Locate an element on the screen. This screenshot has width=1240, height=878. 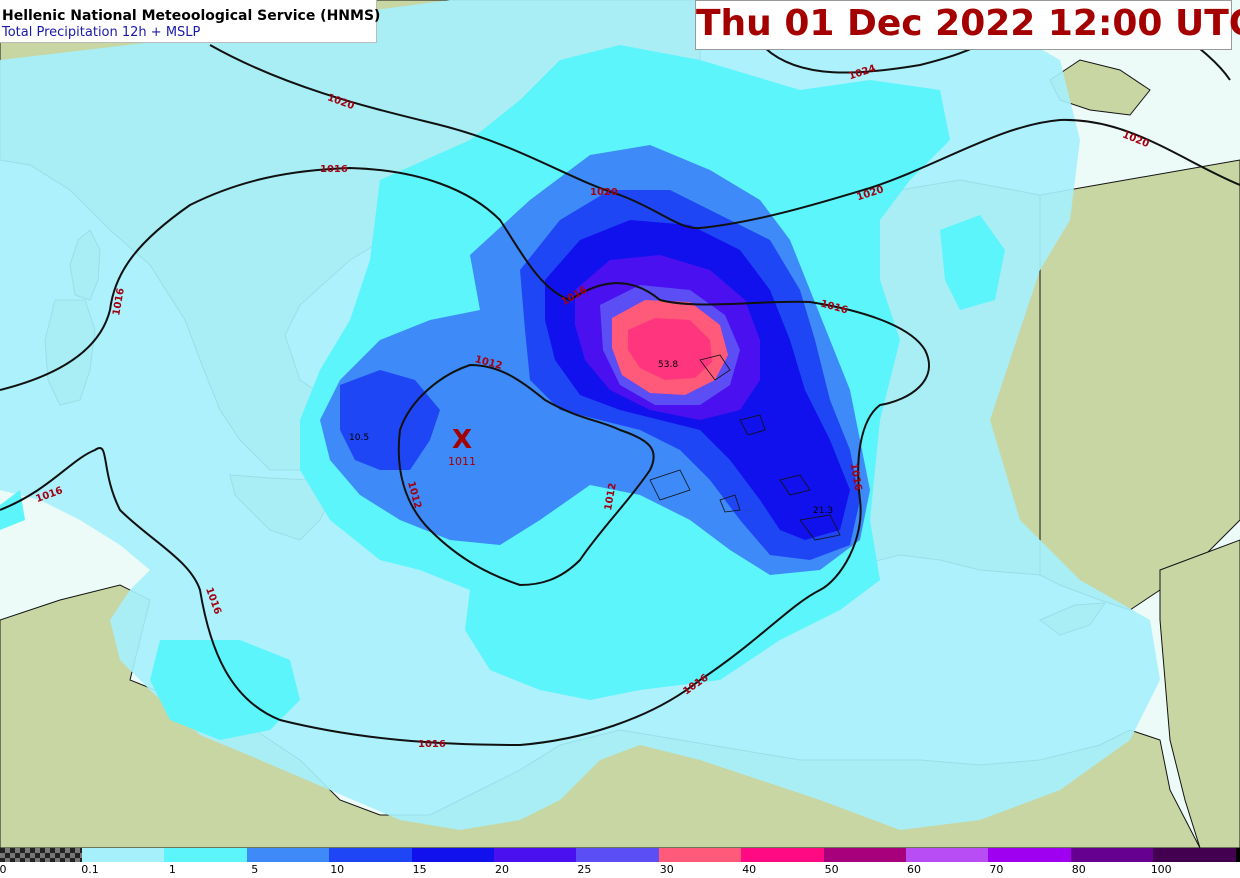
legend-labels: 0 0.1 1 5 10 15 20 25 30 40 50 60 70 80 100 is located at coordinates (620, 870).